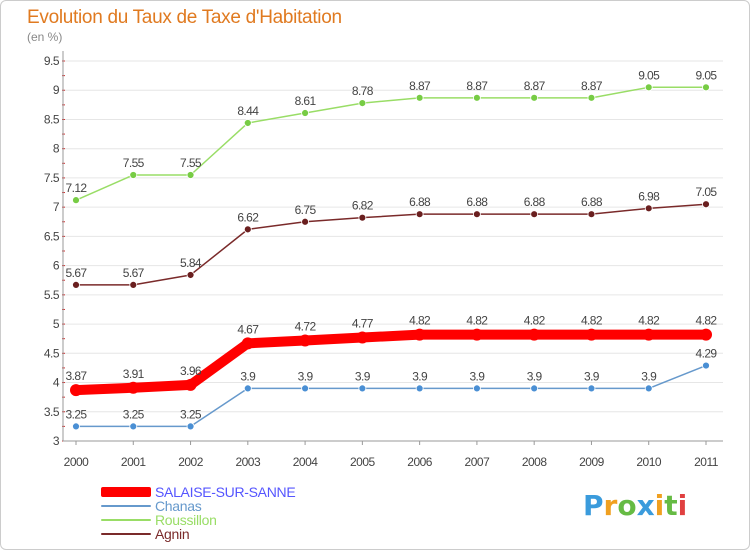 This screenshot has width=750, height=550. I want to click on data-label: 4.67, so click(248, 329).